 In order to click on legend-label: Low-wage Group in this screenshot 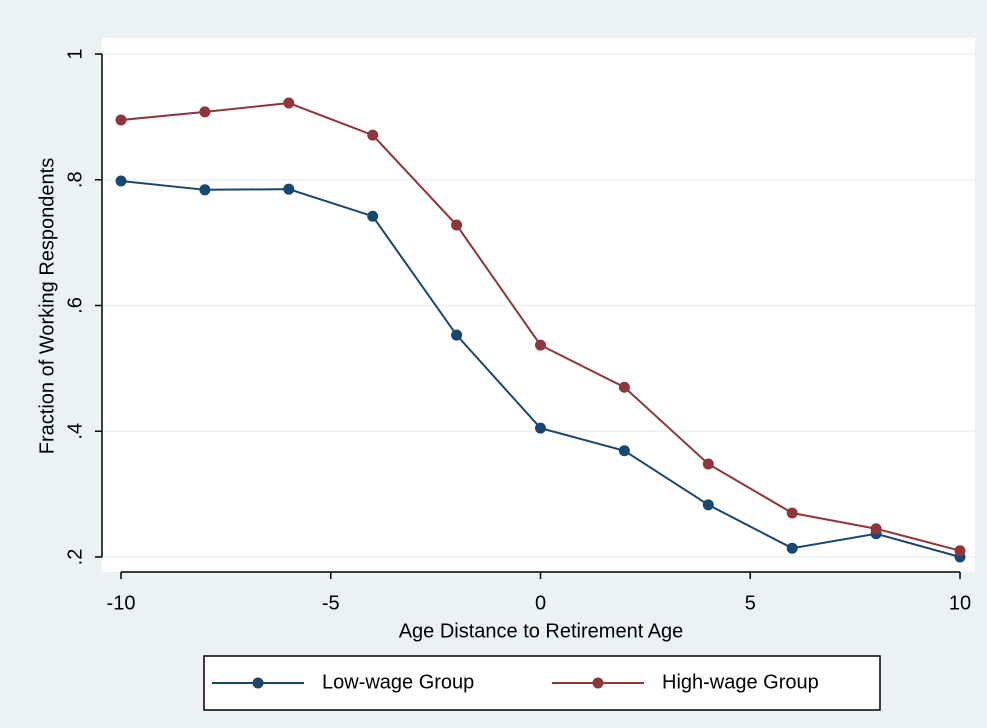, I will do `click(398, 682)`.